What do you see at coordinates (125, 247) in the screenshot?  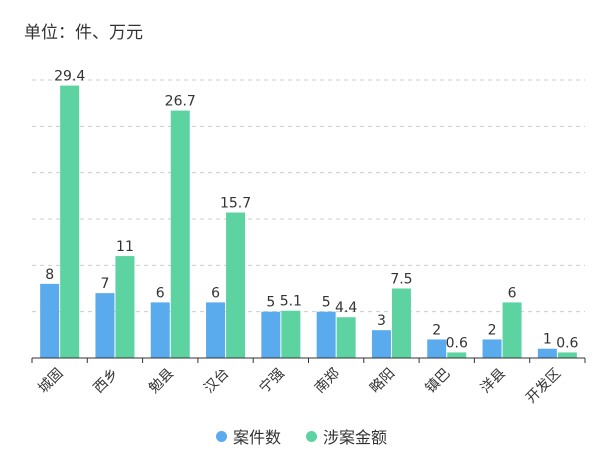 I see `data-label: 11` at bounding box center [125, 247].